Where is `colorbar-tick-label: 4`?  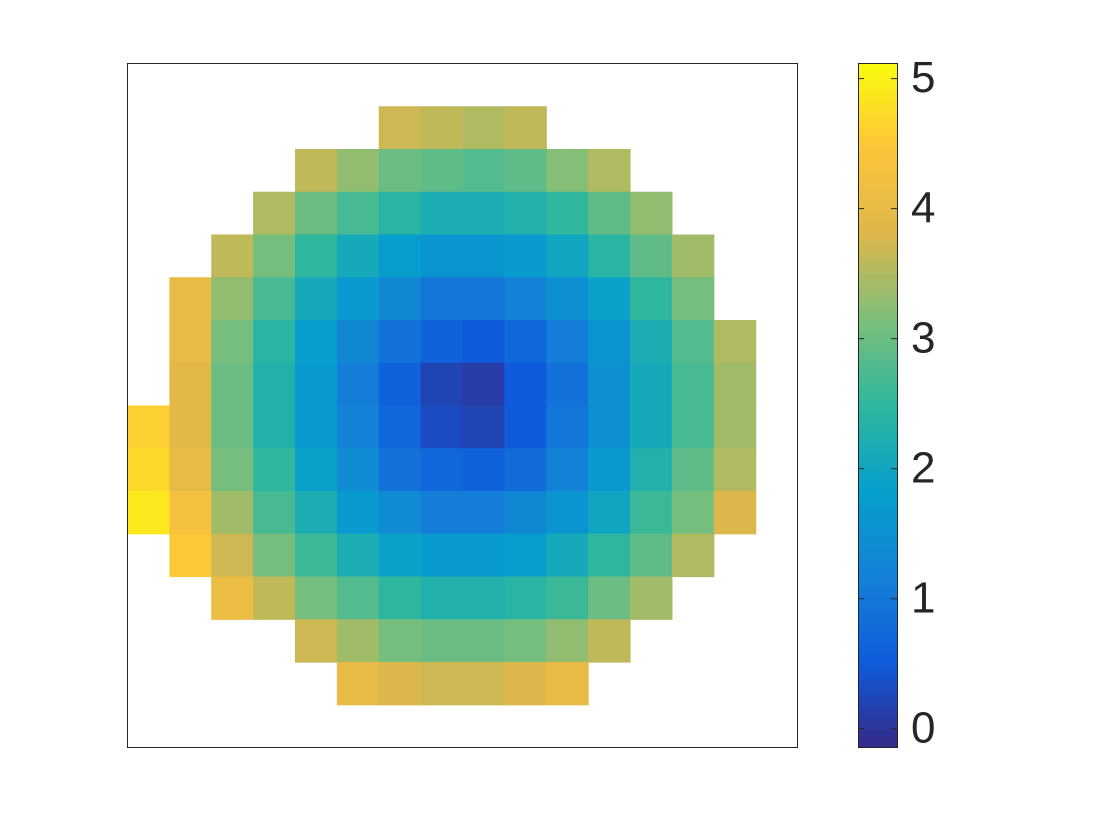
colorbar-tick-label: 4 is located at coordinates (923, 207).